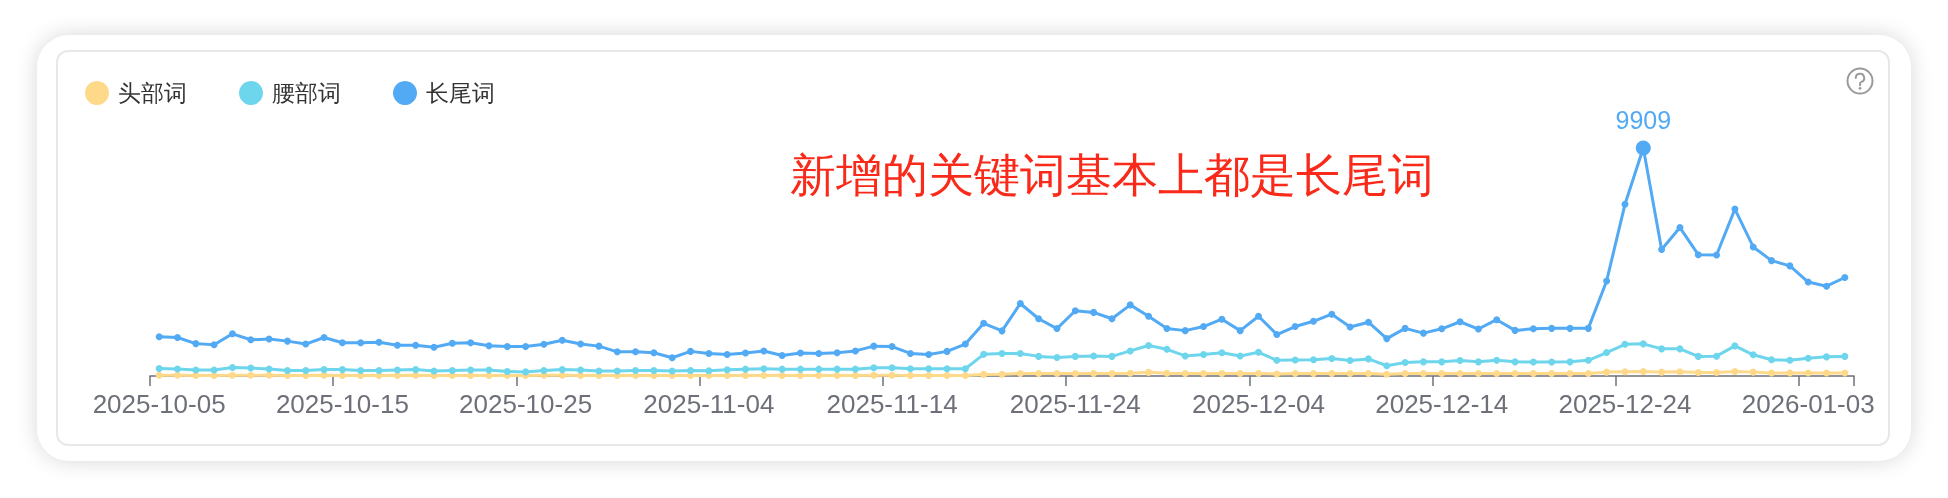  What do you see at coordinates (1075, 404) in the screenshot?
I see `x-tick-label: 2025-11-24` at bounding box center [1075, 404].